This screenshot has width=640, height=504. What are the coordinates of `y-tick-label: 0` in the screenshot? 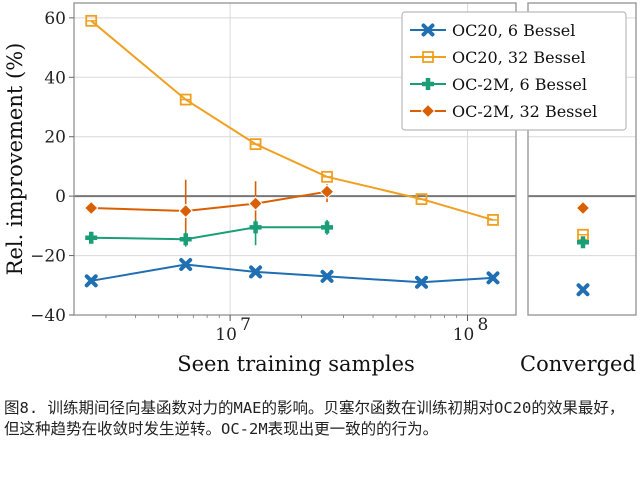 It's located at (60, 197).